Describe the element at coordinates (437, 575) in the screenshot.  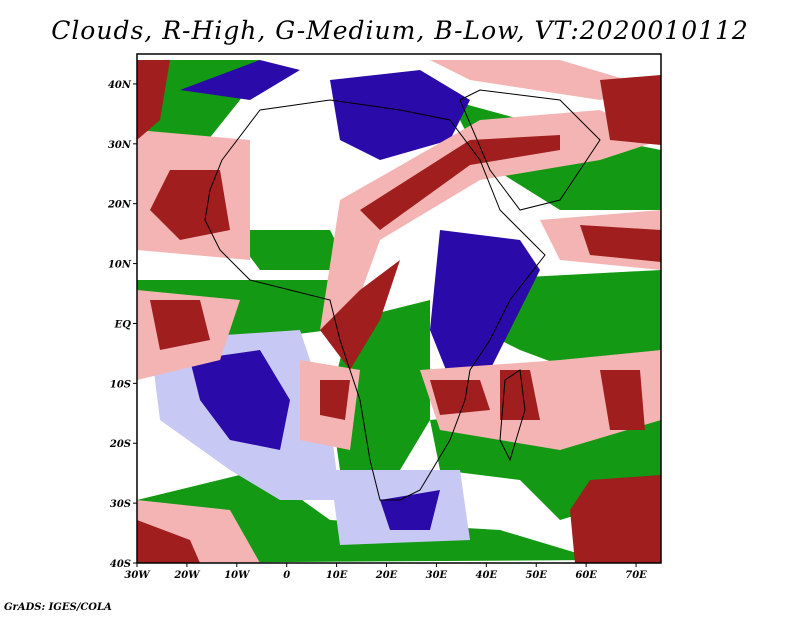
I see `lon-label: 30E` at that location.